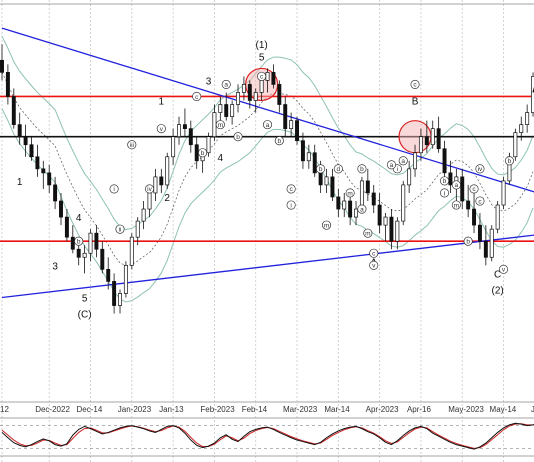  What do you see at coordinates (498, 290) in the screenshot?
I see `wave-label: (2)` at bounding box center [498, 290].